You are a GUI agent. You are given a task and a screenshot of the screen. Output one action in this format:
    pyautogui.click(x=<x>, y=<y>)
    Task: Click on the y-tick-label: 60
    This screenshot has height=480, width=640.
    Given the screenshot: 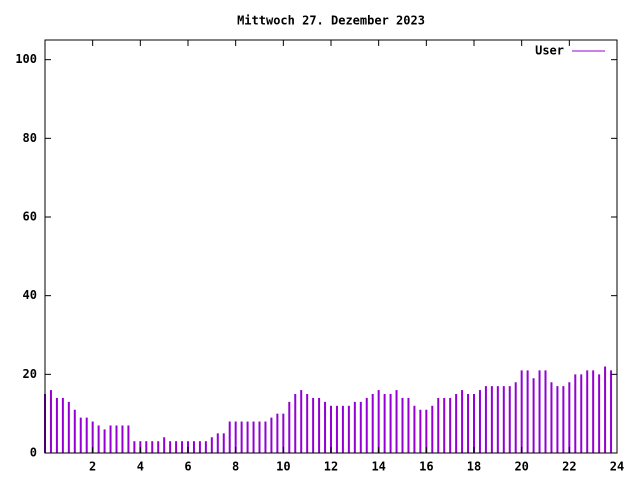 What is the action you would take?
    pyautogui.click(x=30, y=217)
    